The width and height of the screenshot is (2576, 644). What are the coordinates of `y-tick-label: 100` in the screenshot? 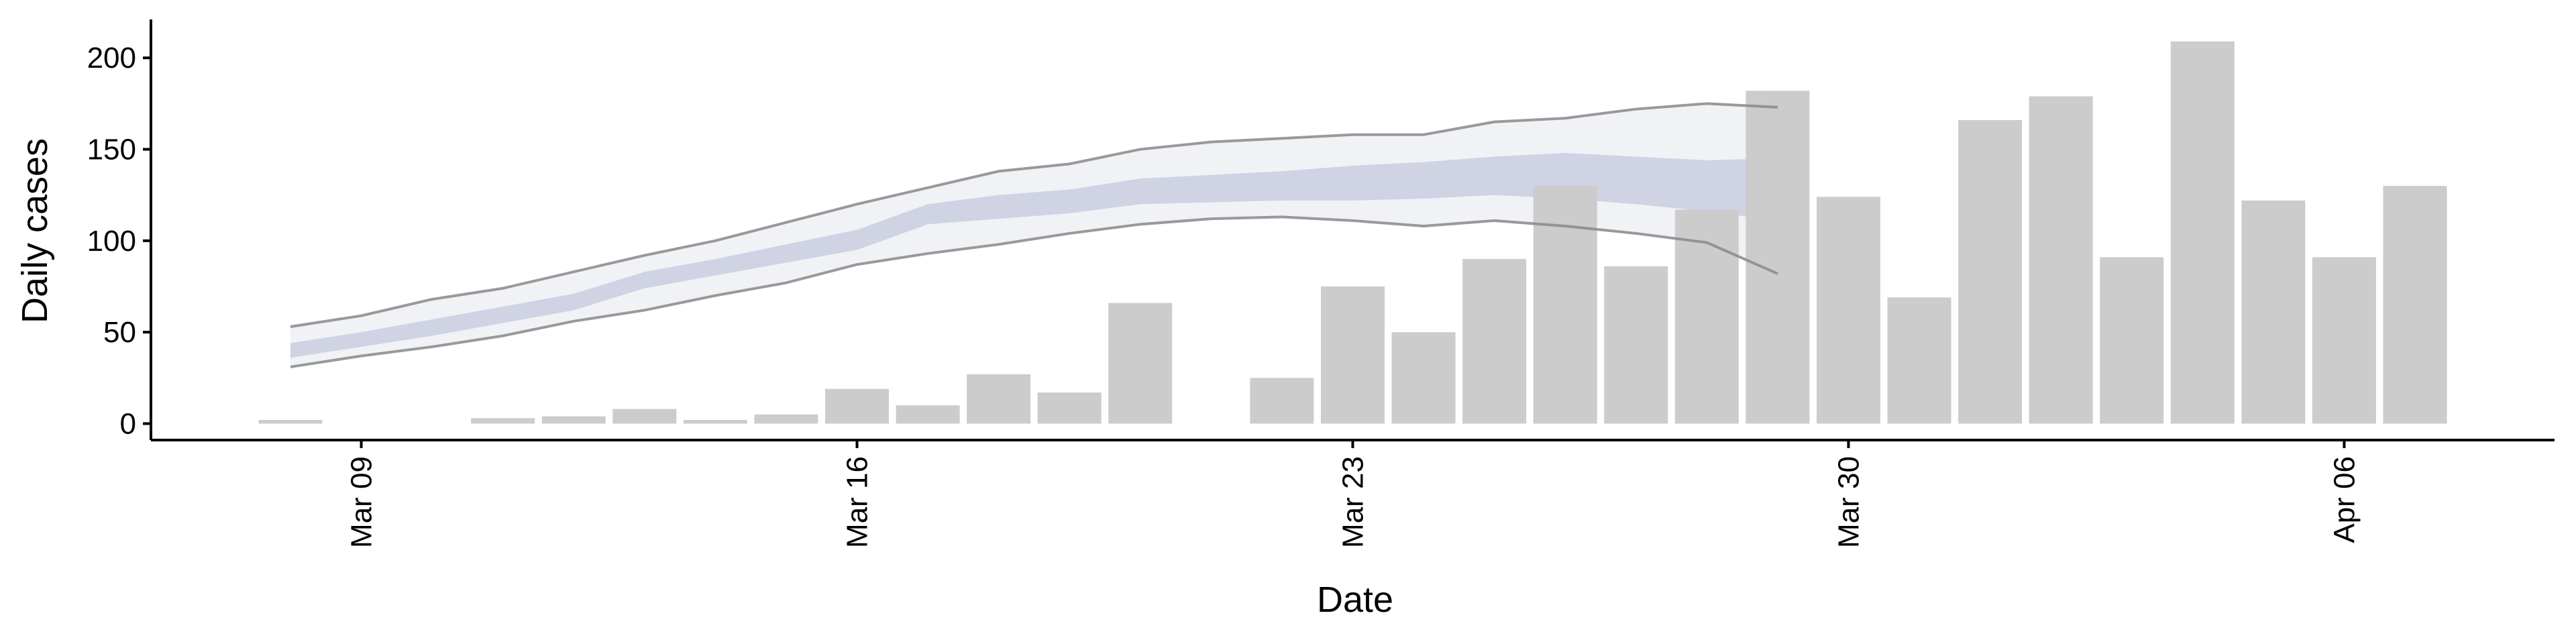 It's located at (111, 241).